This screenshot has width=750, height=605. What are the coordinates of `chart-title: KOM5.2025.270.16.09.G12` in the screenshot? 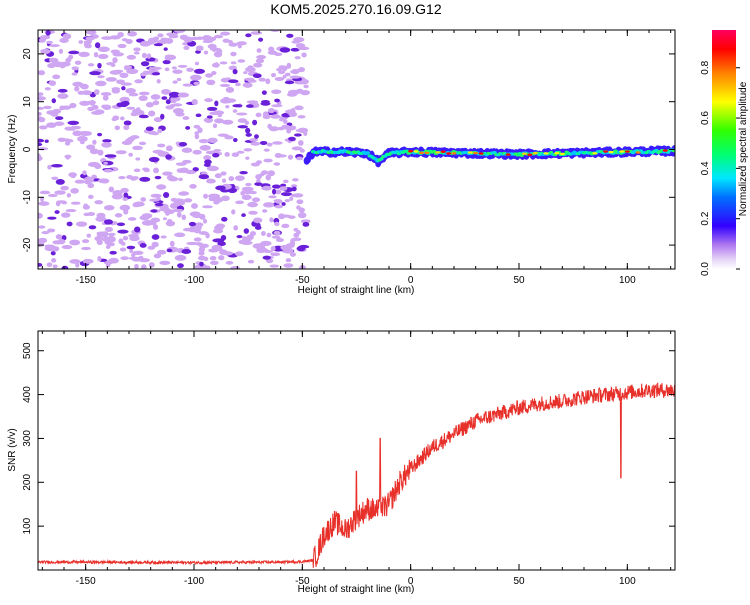 It's located at (355, 9).